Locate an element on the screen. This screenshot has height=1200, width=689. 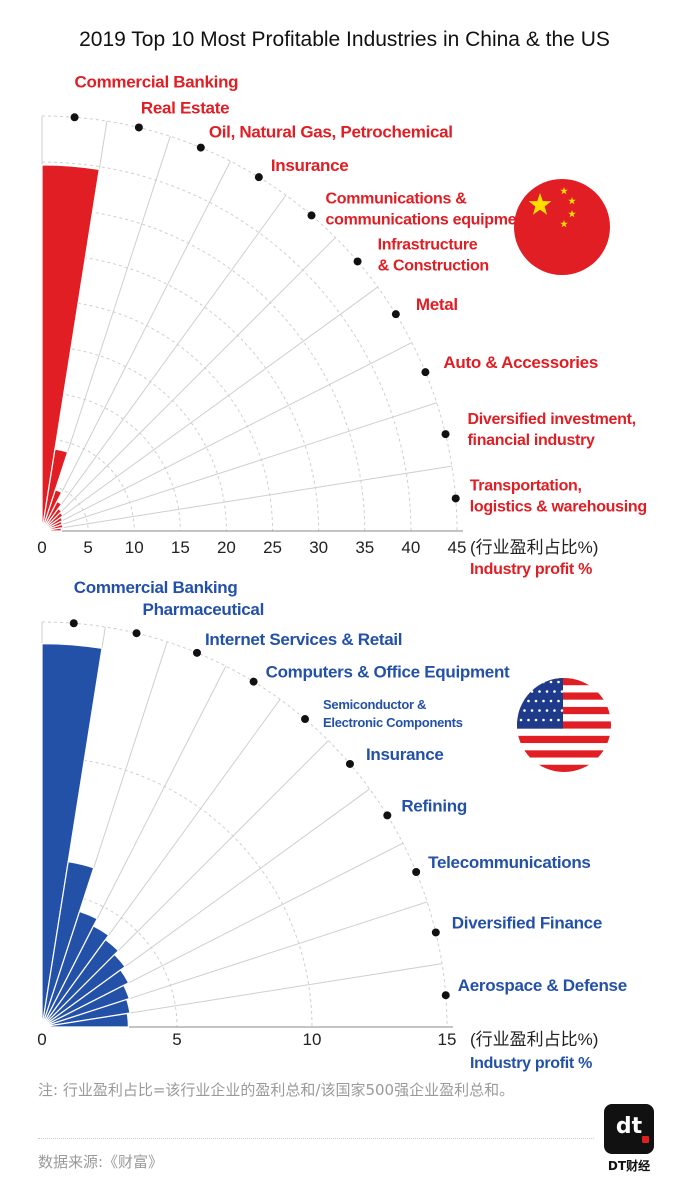
china-category-label: Auto & Accessories is located at coordinates (520, 362).